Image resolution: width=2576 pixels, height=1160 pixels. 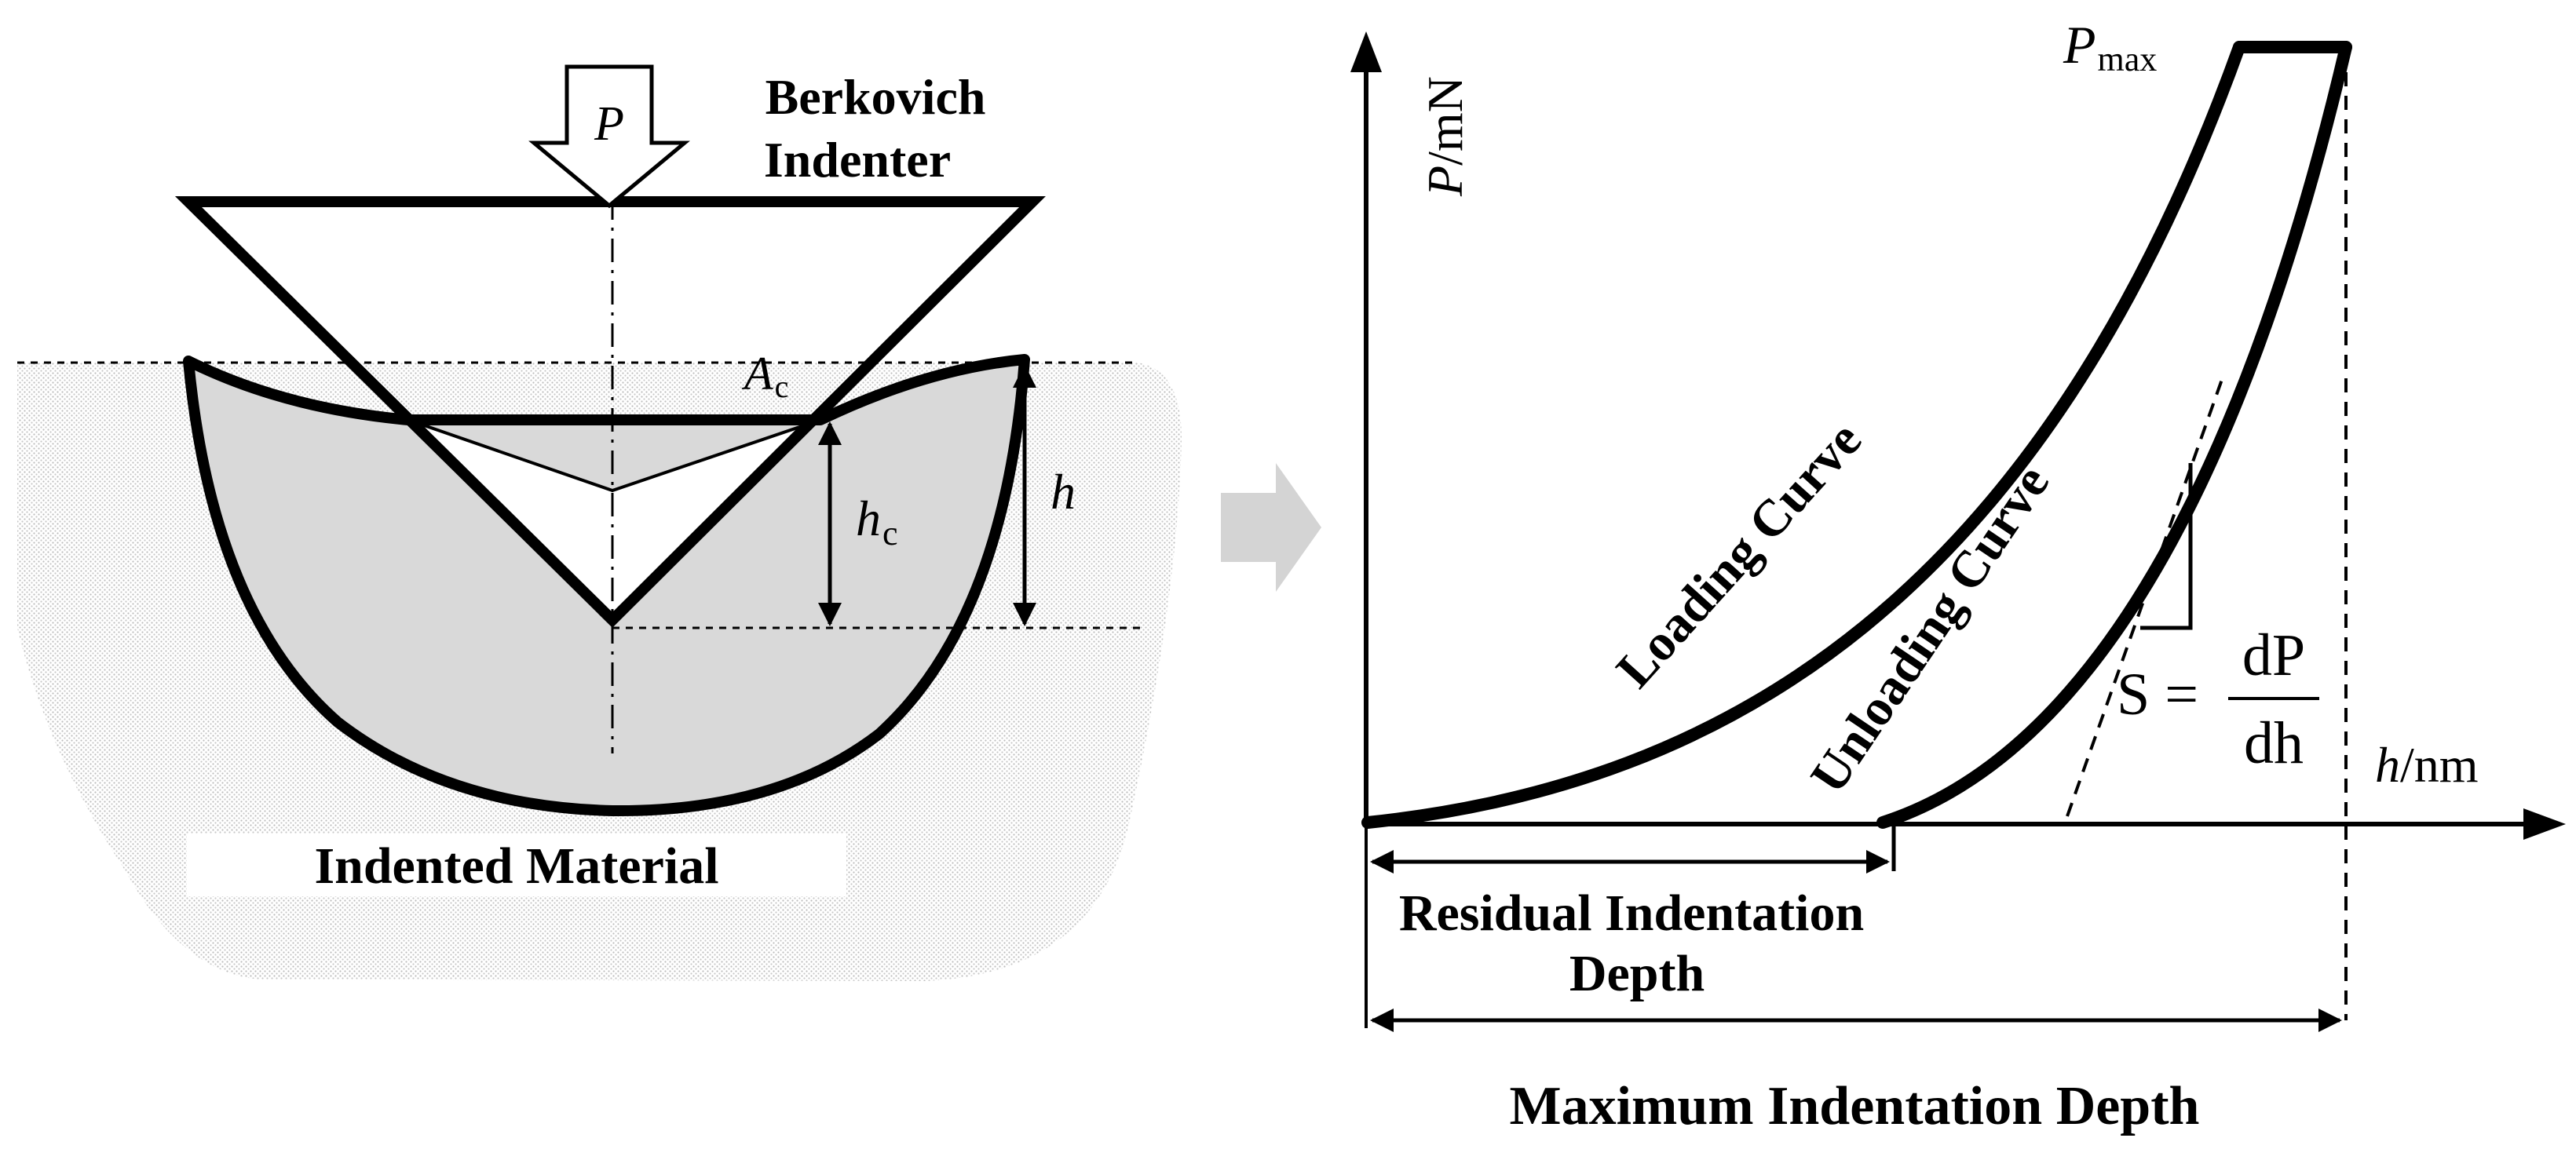 What do you see at coordinates (1631, 913) in the screenshot?
I see `residual-depth-label-line1: Residual Indentation` at bounding box center [1631, 913].